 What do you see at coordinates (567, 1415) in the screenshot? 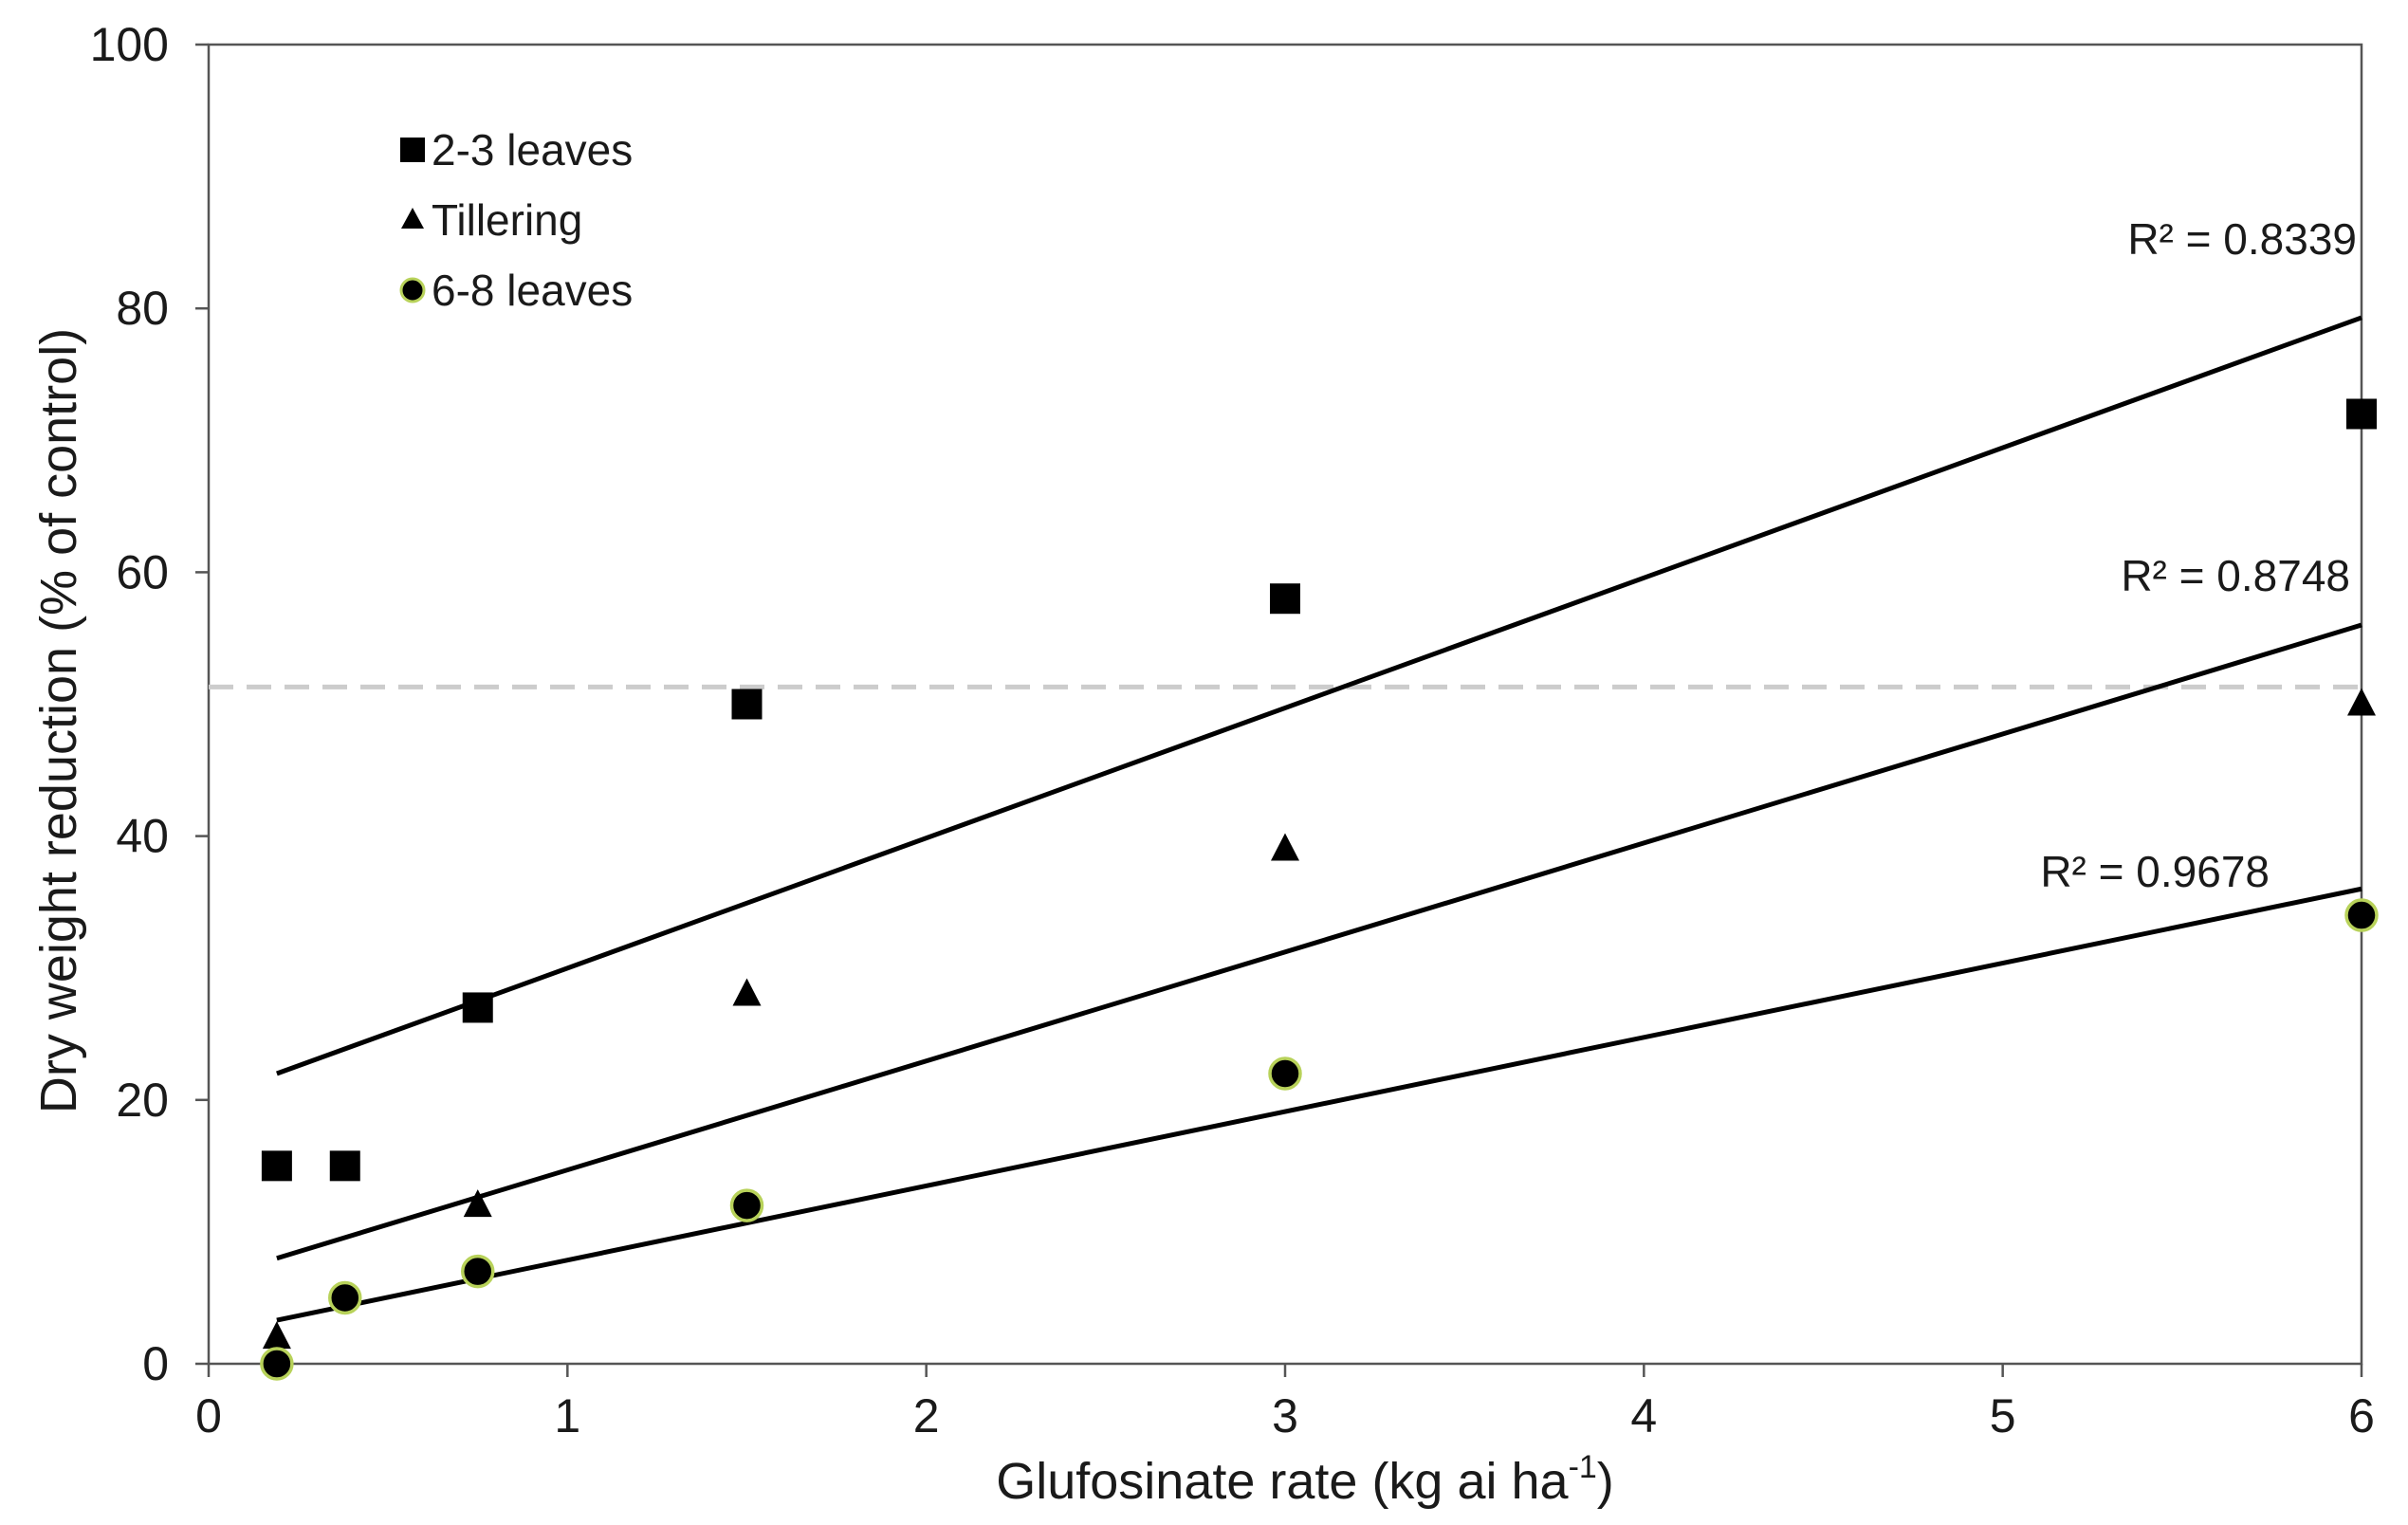
I see `x-tick-label: 1` at bounding box center [567, 1415].